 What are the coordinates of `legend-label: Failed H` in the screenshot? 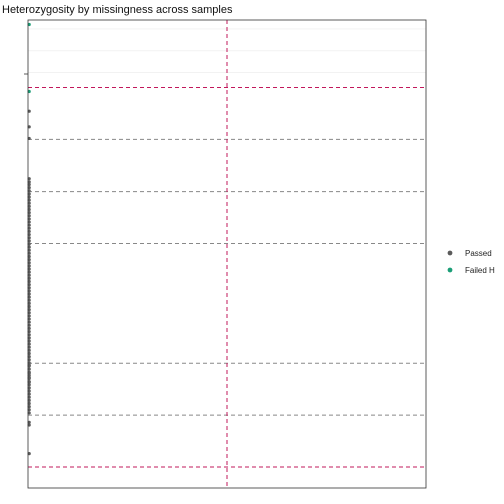 It's located at (480, 270).